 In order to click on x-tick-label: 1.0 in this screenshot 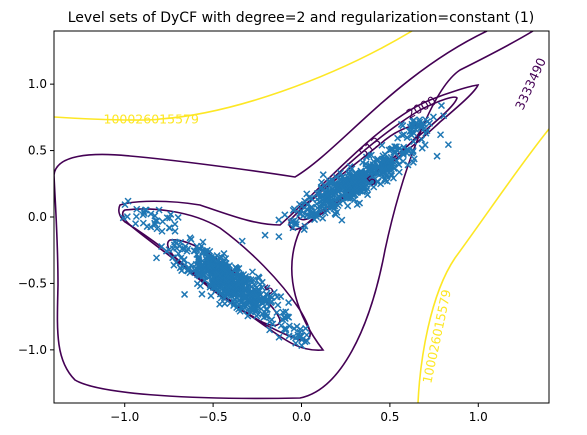, I will do `click(478, 417)`.